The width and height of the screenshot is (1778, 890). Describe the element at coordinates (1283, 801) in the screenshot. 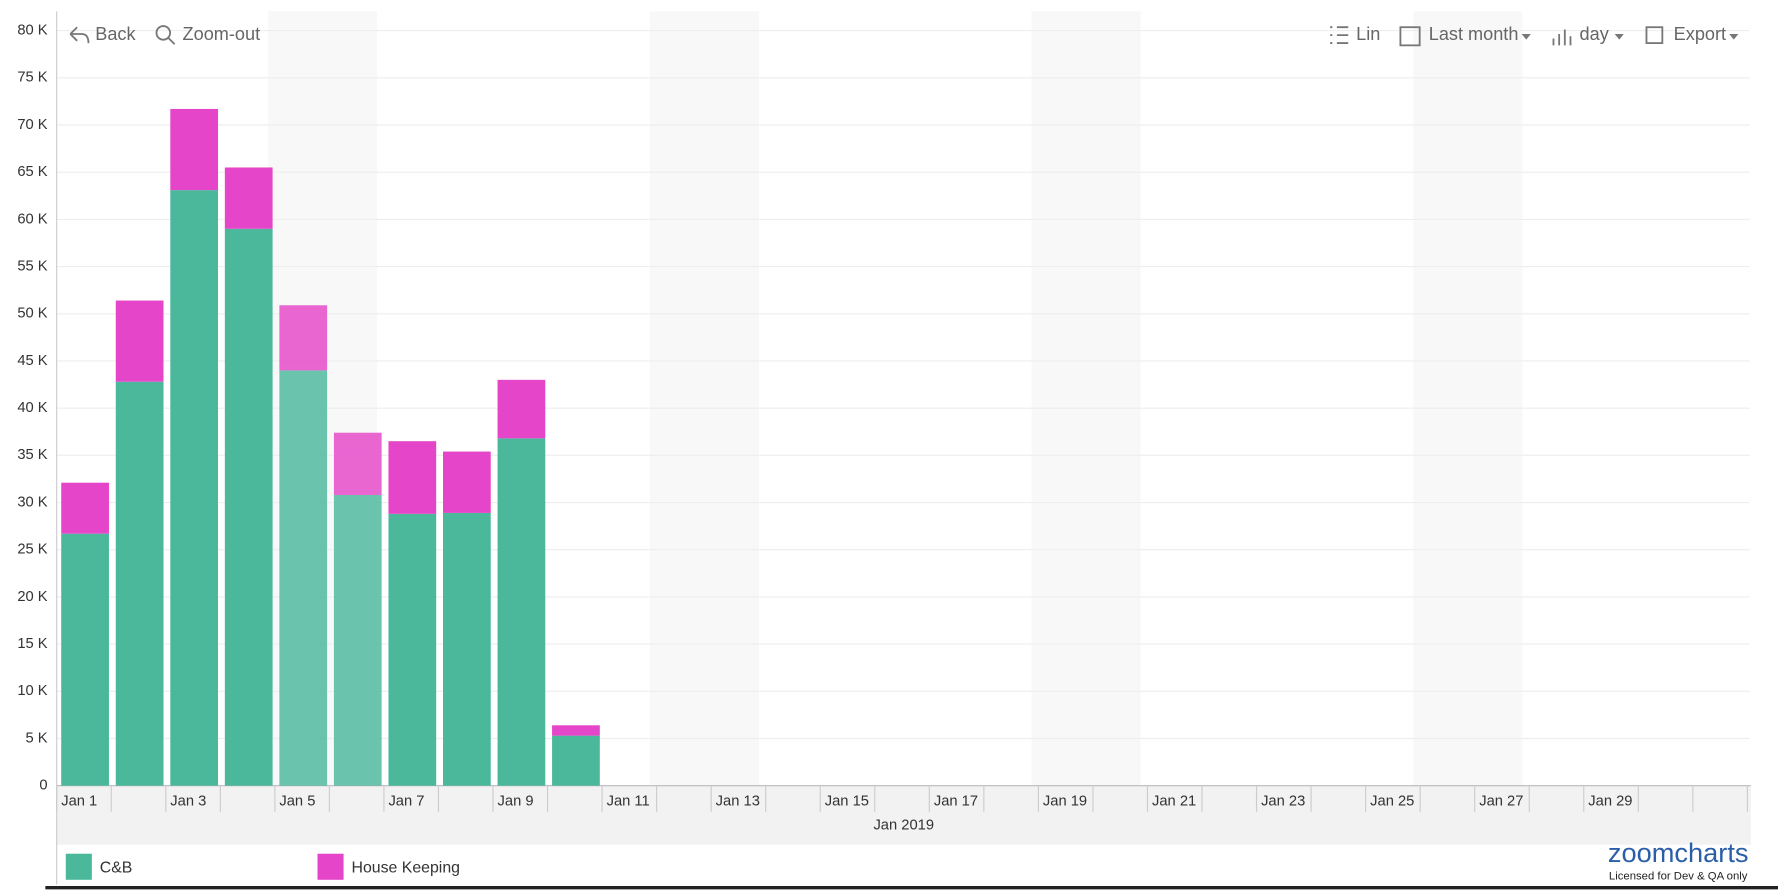

I see `x-tick-label: Jan 23` at that location.